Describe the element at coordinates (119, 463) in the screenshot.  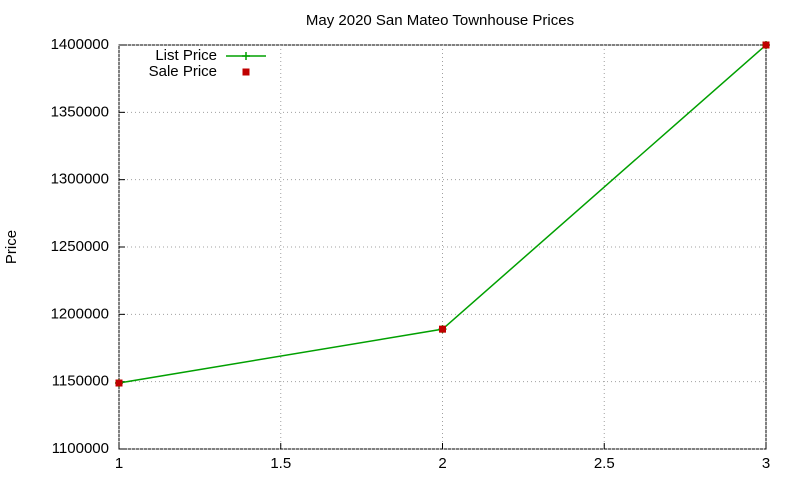
I see `x-tick-label: 1` at that location.